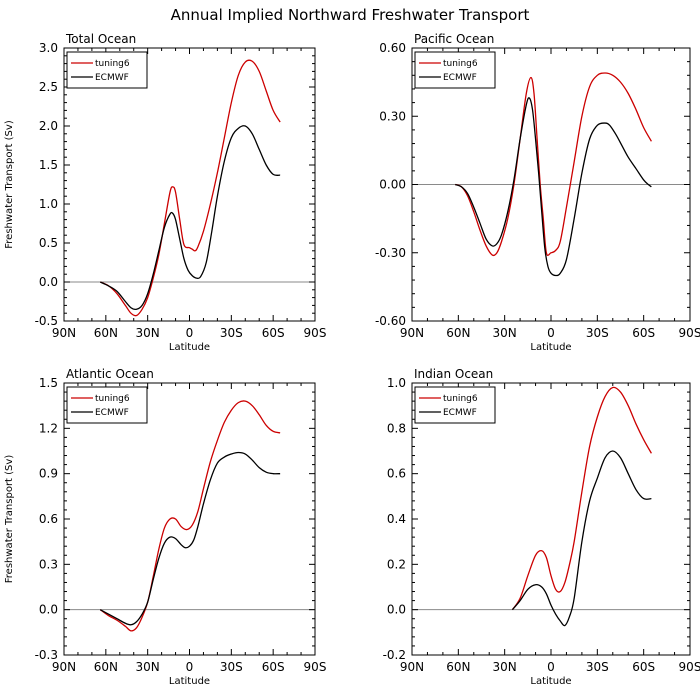 The width and height of the screenshot is (700, 700). What do you see at coordinates (48, 474) in the screenshot?
I see `y-tick-label: 0.9` at bounding box center [48, 474].